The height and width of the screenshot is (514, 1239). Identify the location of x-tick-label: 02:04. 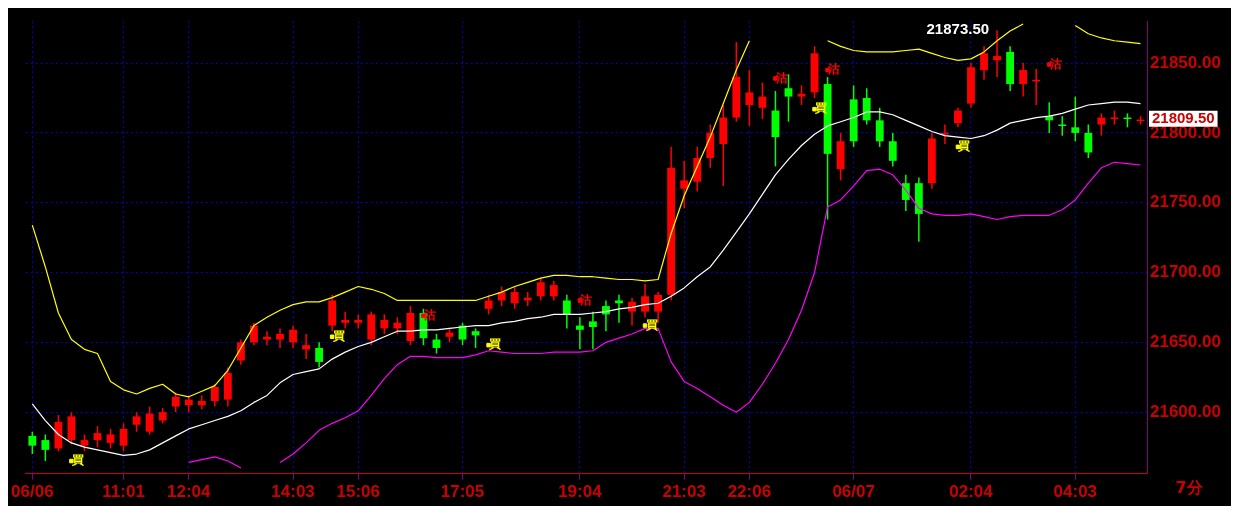
(971, 492).